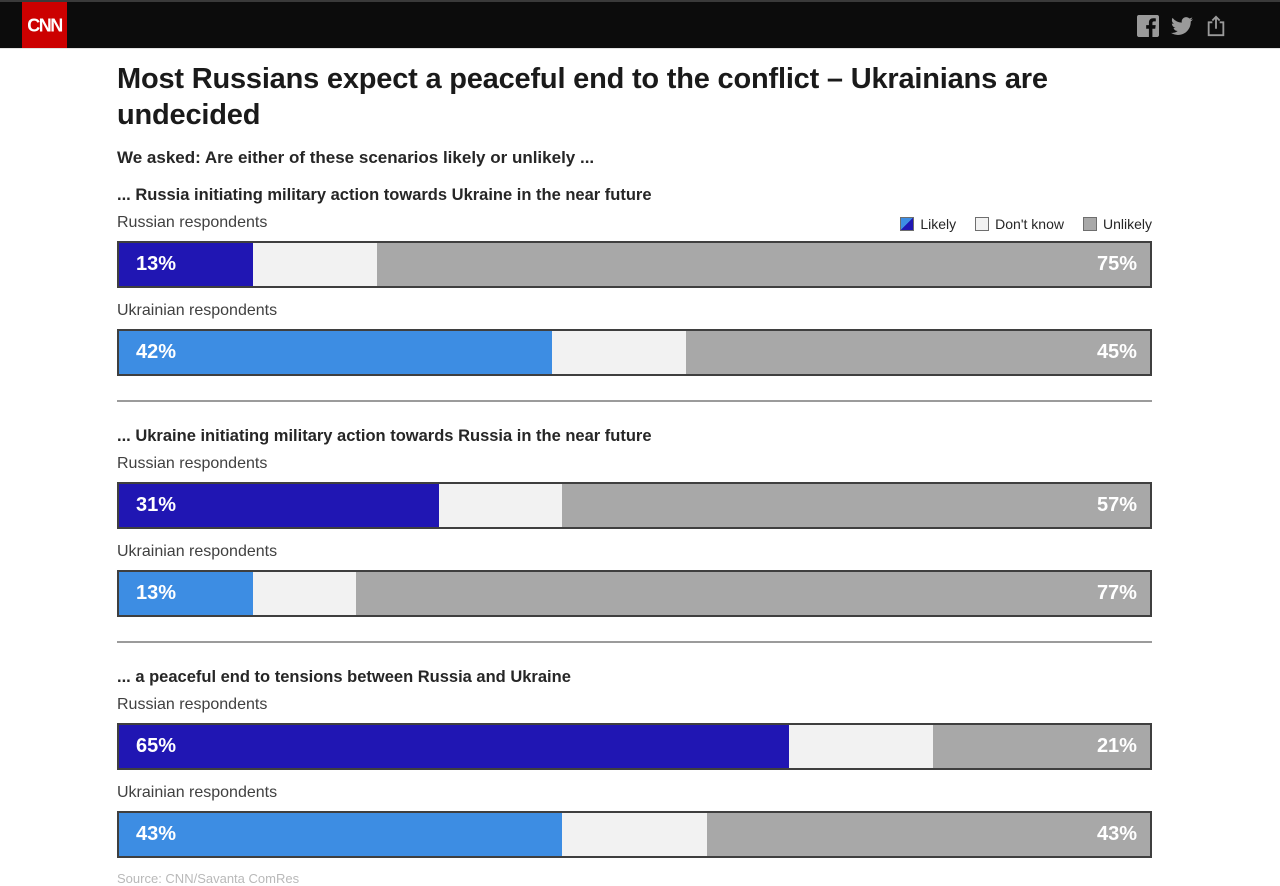 The height and width of the screenshot is (886, 1280). I want to click on stacked-bar: 65% 21%, so click(634, 746).